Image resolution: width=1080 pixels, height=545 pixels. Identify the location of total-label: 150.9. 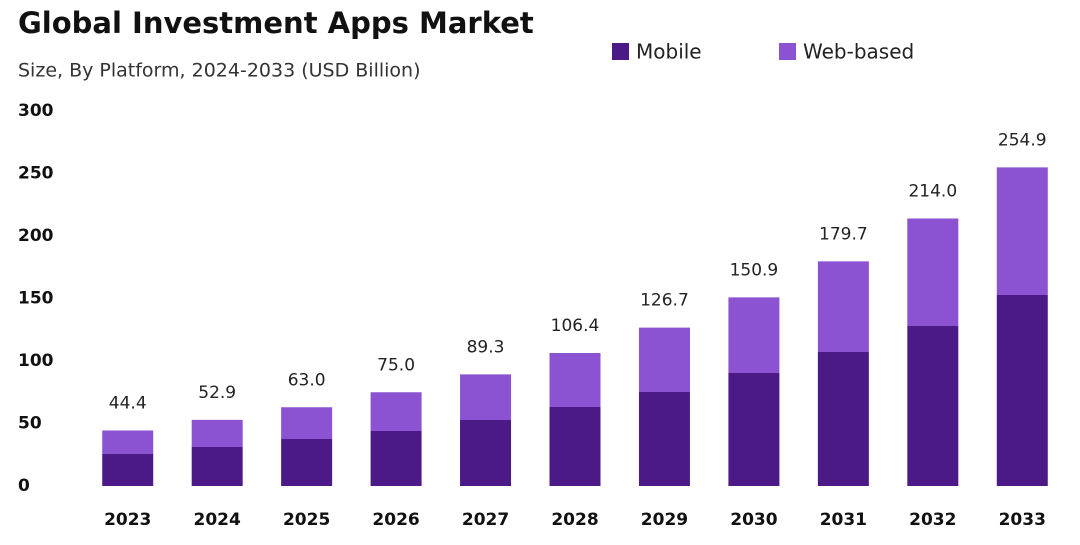
(754, 270).